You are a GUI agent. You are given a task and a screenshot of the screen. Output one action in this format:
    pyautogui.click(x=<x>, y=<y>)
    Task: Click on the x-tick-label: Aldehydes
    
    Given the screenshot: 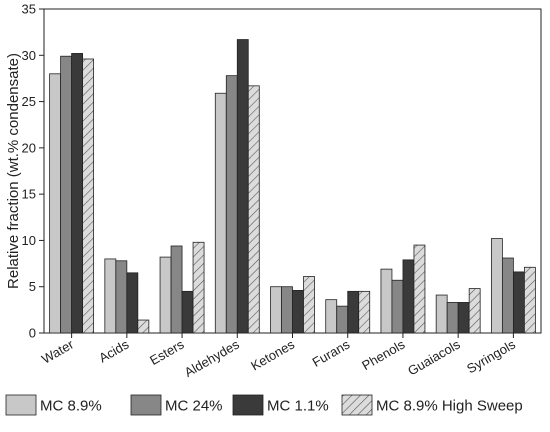 What is the action you would take?
    pyautogui.click(x=212, y=358)
    